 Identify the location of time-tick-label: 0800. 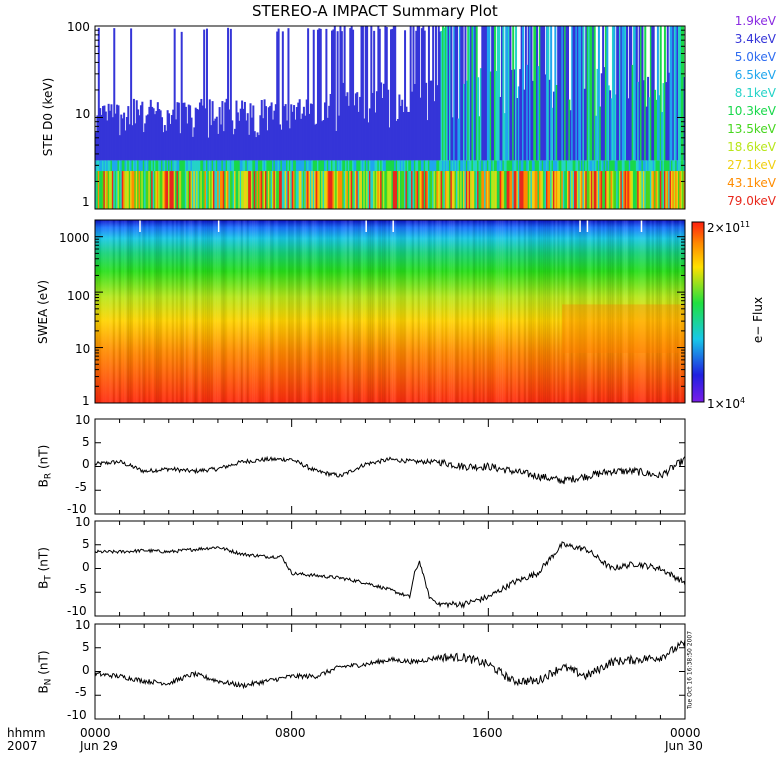
(290, 733).